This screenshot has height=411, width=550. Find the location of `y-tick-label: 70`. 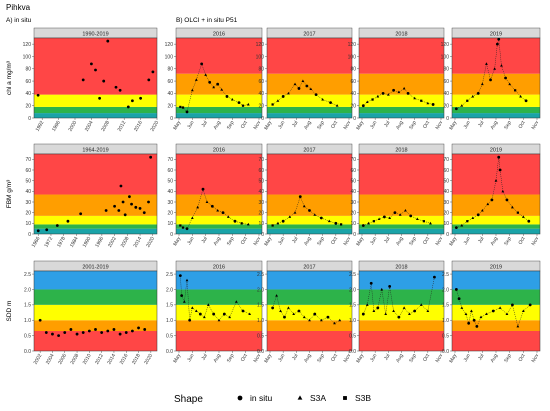

y-tick-label: 70 is located at coordinates (170, 160).